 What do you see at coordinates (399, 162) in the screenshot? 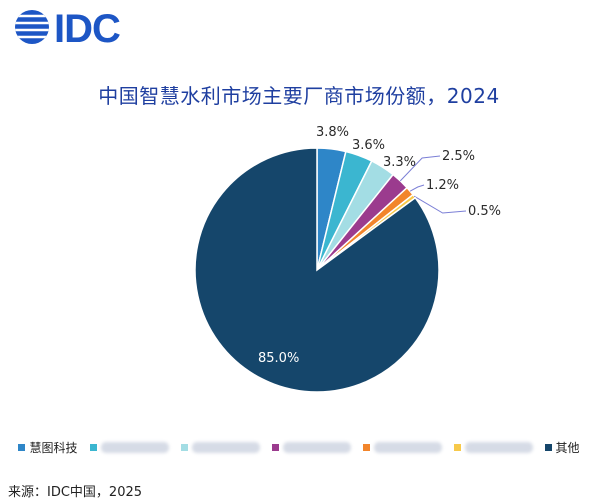
I see `slice-data-label: 3.3%` at bounding box center [399, 162].